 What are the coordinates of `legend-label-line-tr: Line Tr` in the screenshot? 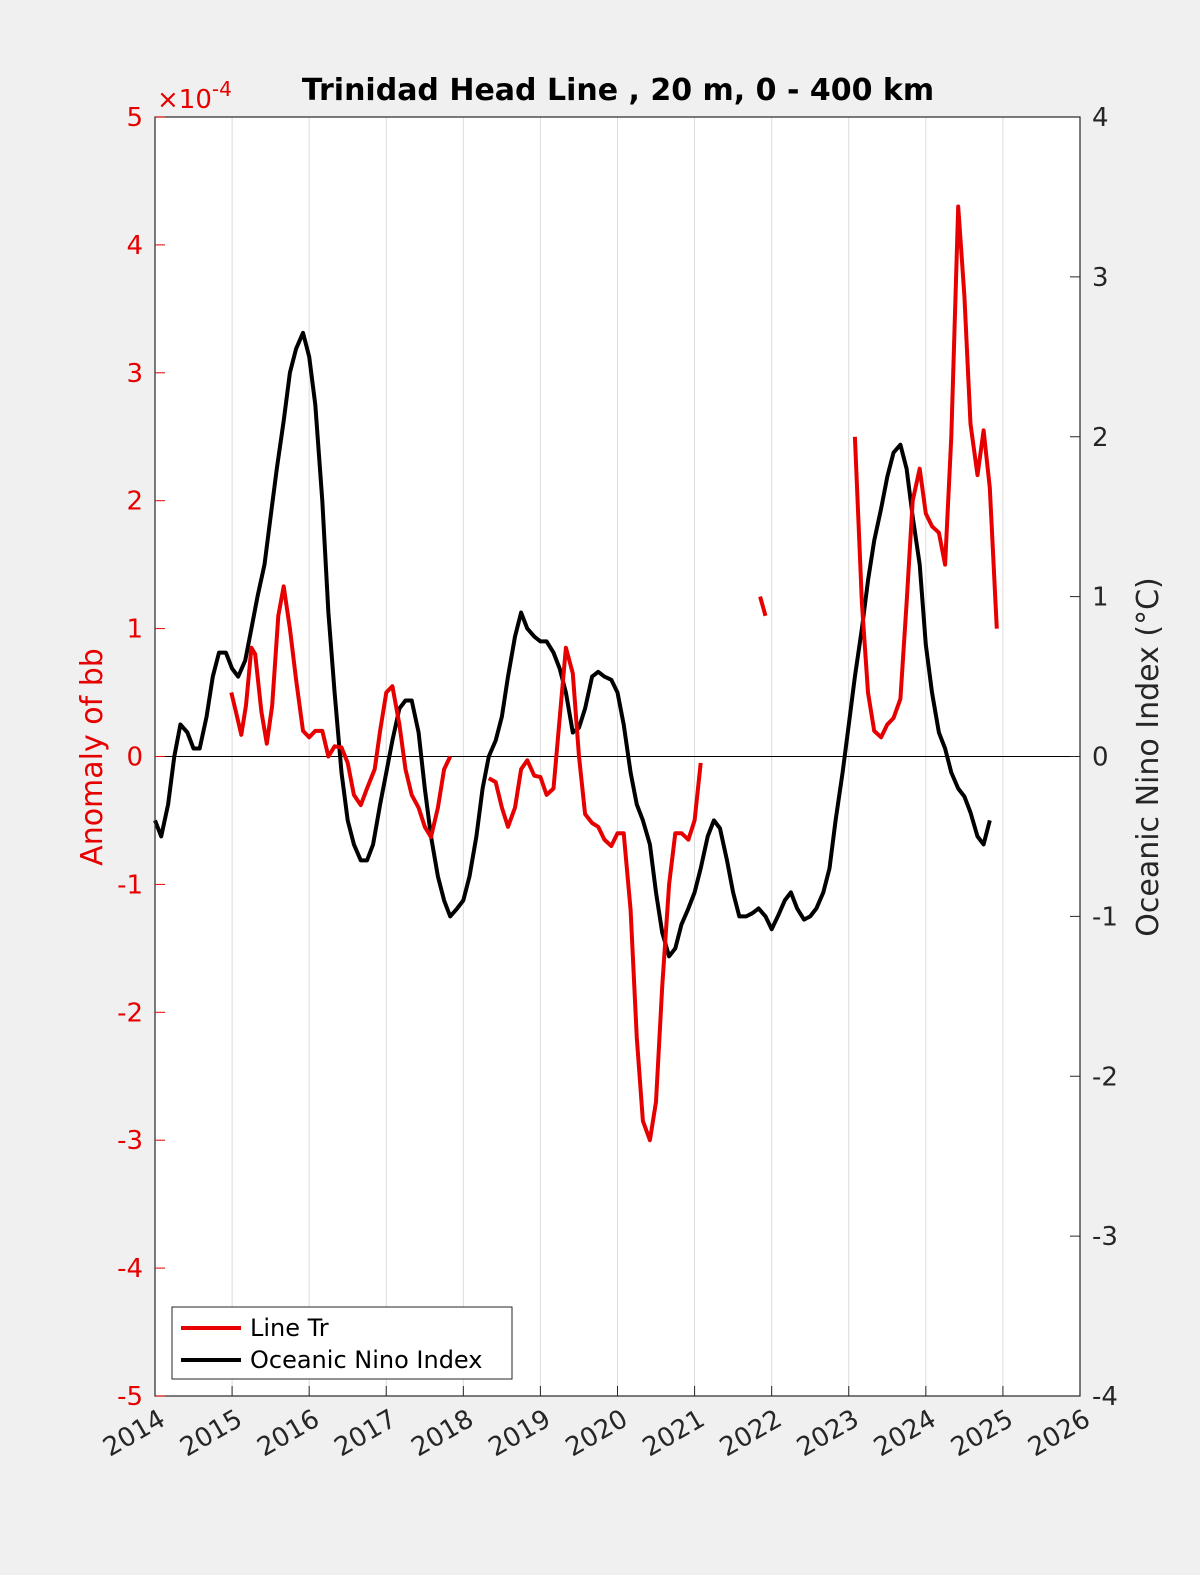 It's located at (289, 1328).